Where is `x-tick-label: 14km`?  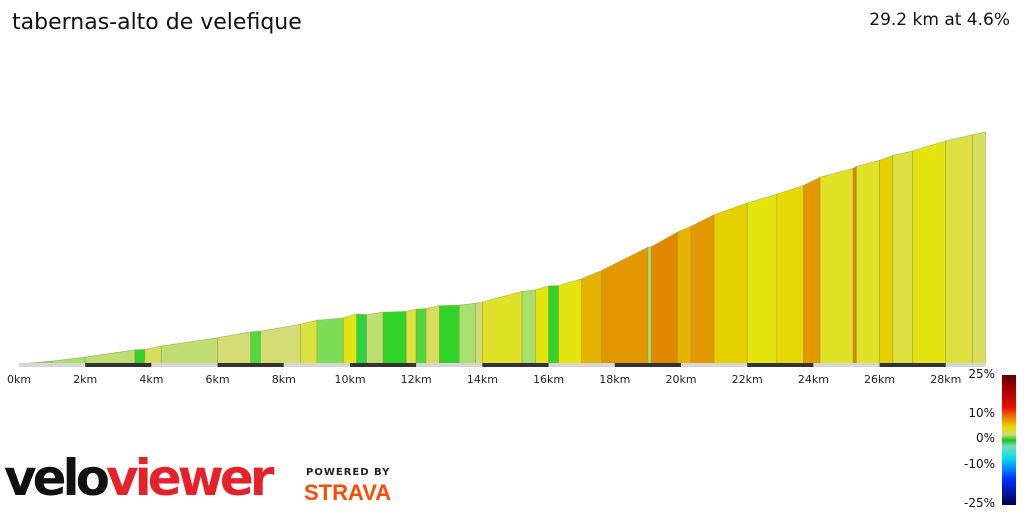 x-tick-label: 14km is located at coordinates (482, 379).